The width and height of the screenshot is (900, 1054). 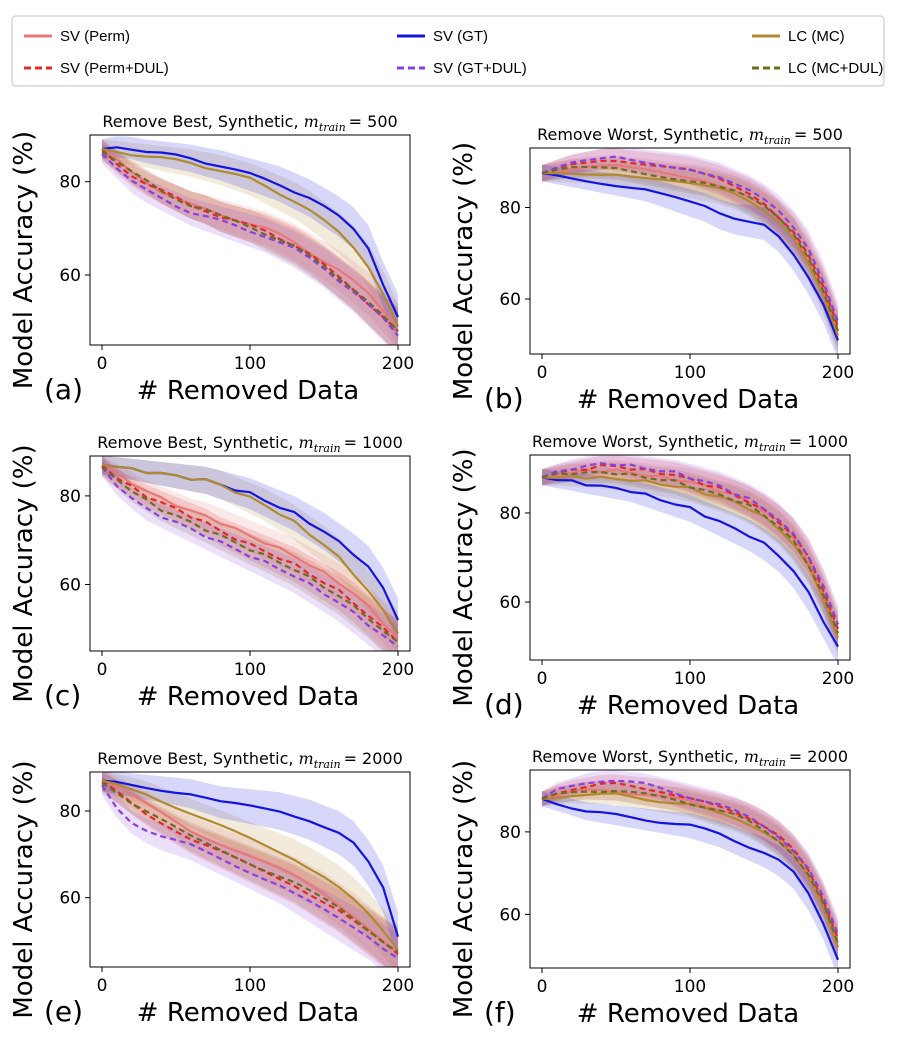 I want to click on band-e-gt_dul, so click(x=250, y=870).